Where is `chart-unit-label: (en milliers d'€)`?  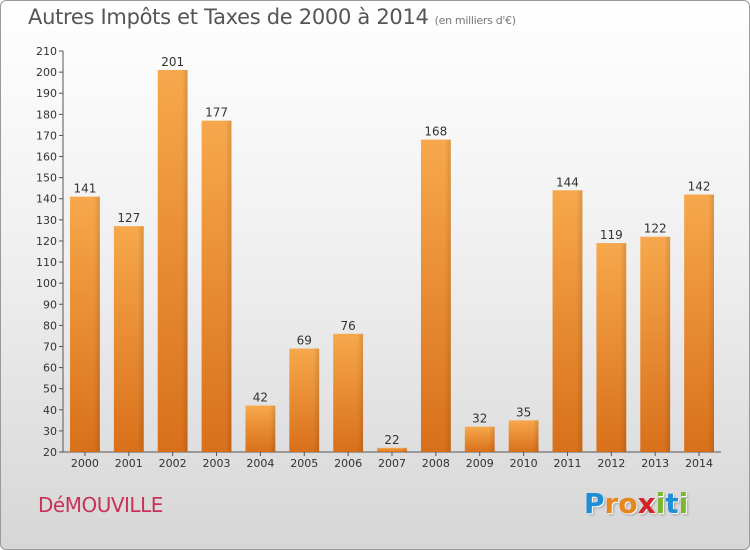 chart-unit-label: (en milliers d'€) is located at coordinates (475, 20).